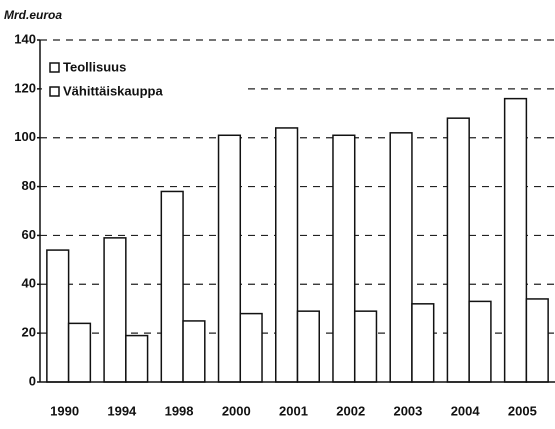 The width and height of the screenshot is (555, 429). Describe the element at coordinates (29, 234) in the screenshot. I see `y-tick-label: 60` at that location.